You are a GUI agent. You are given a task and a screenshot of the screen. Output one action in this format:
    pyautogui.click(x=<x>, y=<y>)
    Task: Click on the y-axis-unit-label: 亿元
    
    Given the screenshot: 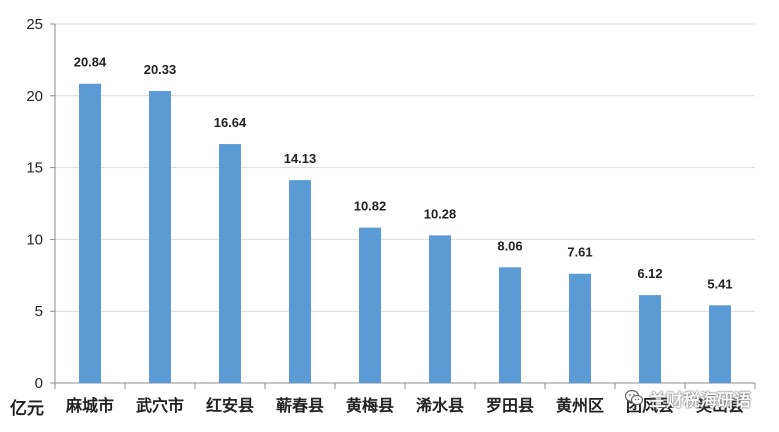 What is the action you would take?
    pyautogui.click(x=27, y=409)
    